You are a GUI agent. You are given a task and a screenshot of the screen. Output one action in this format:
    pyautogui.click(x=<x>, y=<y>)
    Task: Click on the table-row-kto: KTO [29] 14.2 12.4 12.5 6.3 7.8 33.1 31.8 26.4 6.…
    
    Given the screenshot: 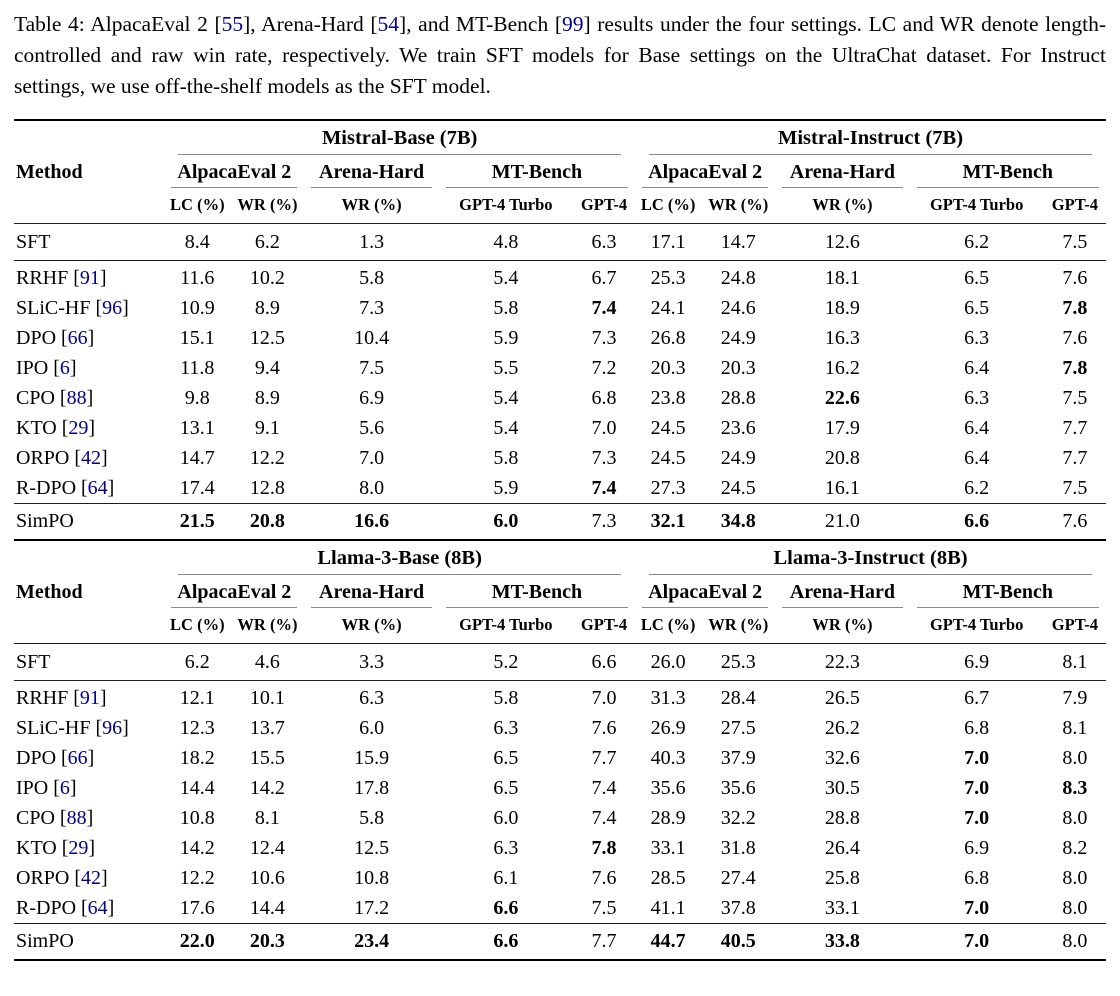 What is the action you would take?
    pyautogui.click(x=560, y=848)
    